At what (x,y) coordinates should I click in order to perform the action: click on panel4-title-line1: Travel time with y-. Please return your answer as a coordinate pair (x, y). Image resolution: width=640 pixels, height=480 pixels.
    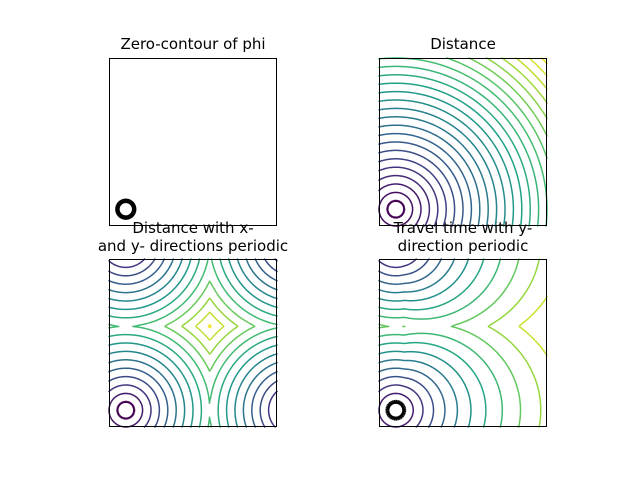
    Looking at the image, I should click on (463, 228).